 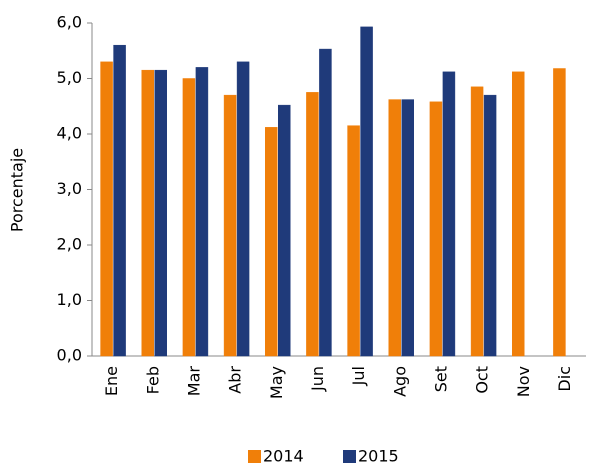 I want to click on y-tick-label: 1,0, so click(x=69, y=299).